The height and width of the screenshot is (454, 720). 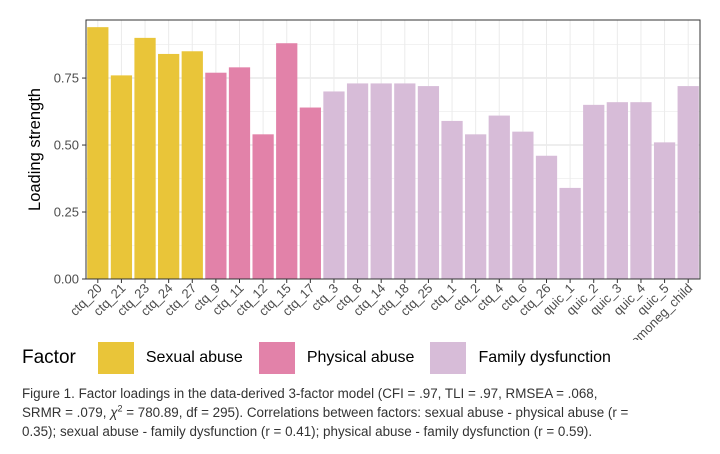 I want to click on legend-label: Family dysfunction, so click(x=544, y=357).